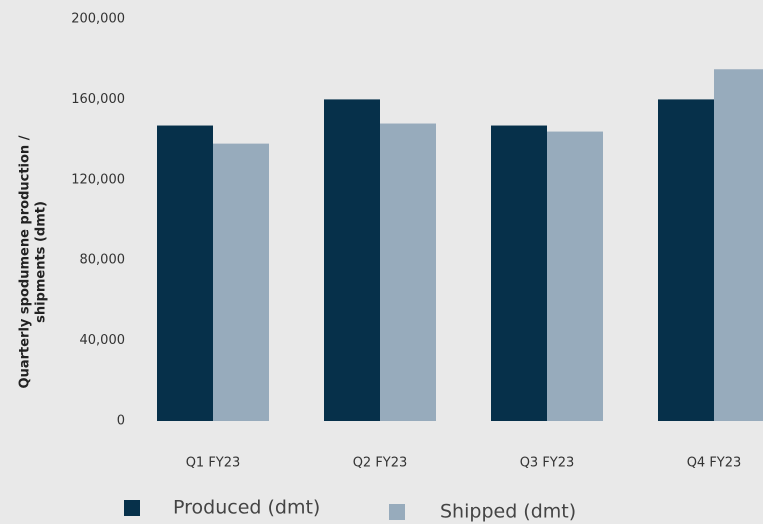 The height and width of the screenshot is (524, 763). I want to click on x-tick-label: Q3 FY23, so click(547, 463).